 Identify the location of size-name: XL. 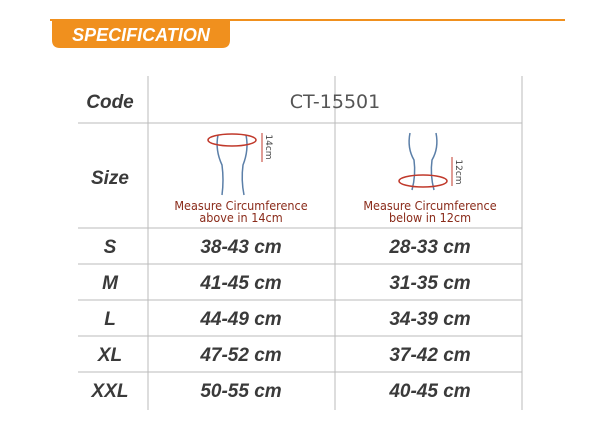
(109, 355).